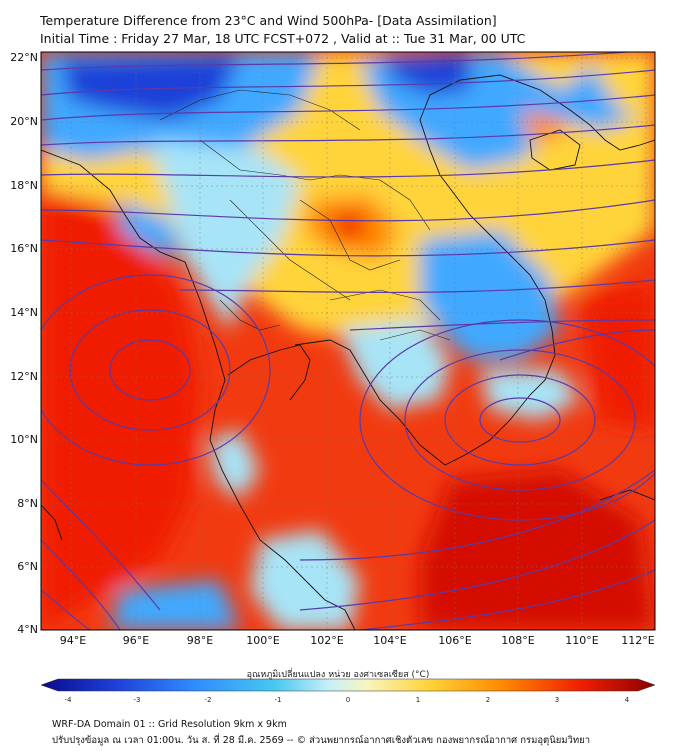  Describe the element at coordinates (24, 185) in the screenshot. I see `lat-label: 18°N` at that location.